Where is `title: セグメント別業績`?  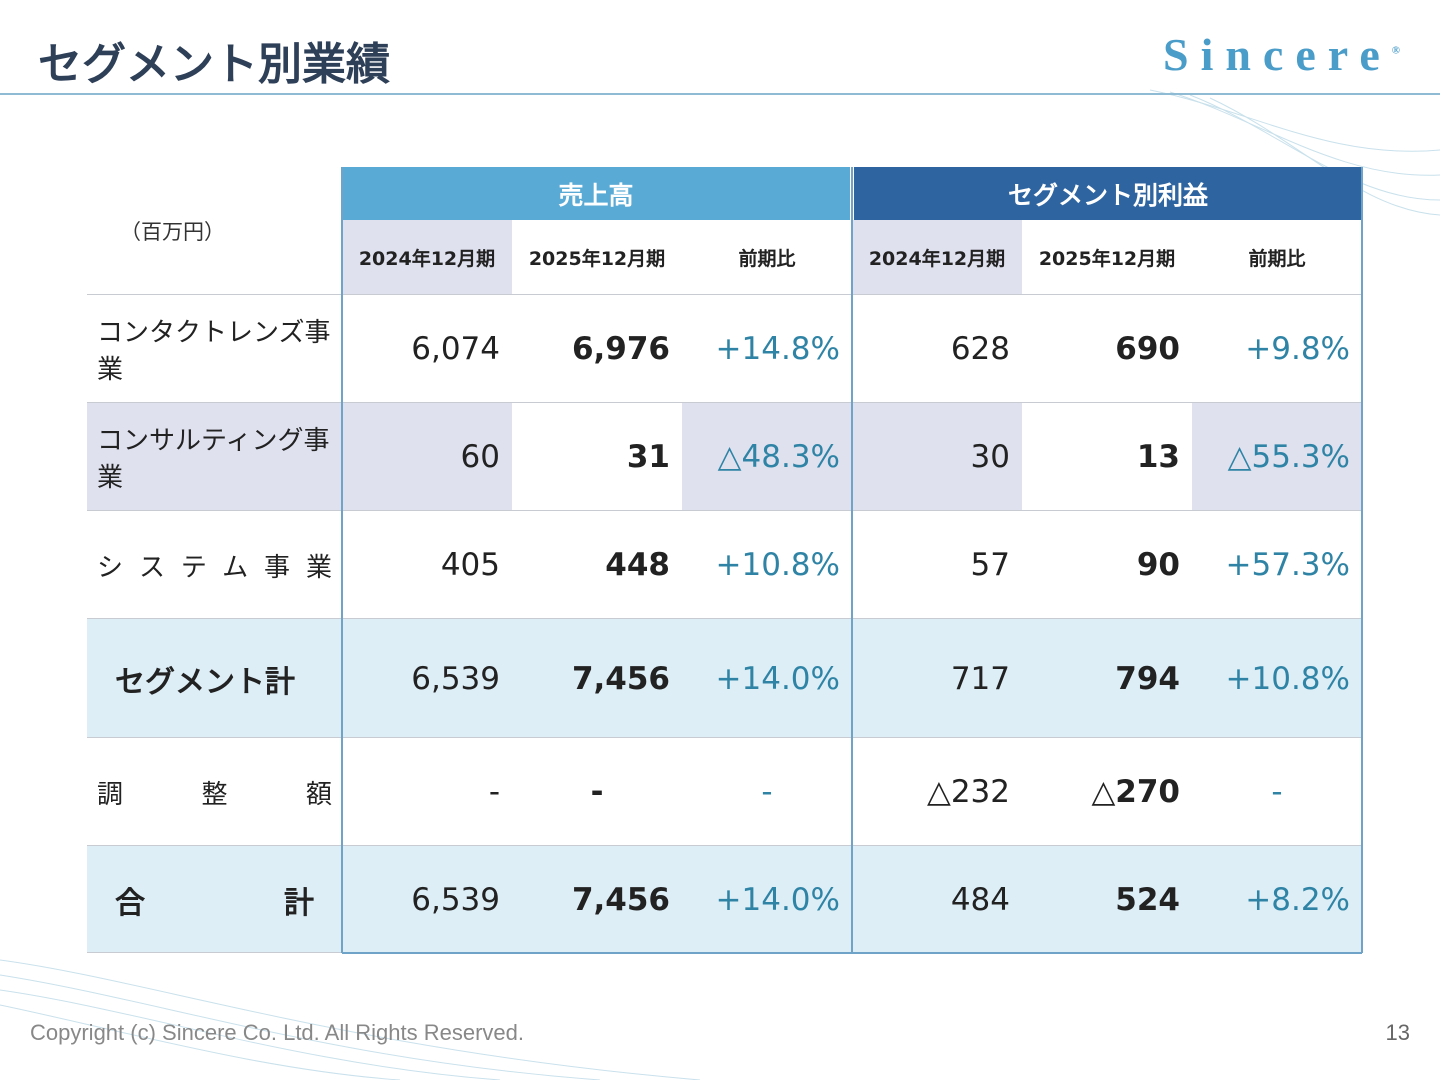
title: セグメント別業績 is located at coordinates (214, 64).